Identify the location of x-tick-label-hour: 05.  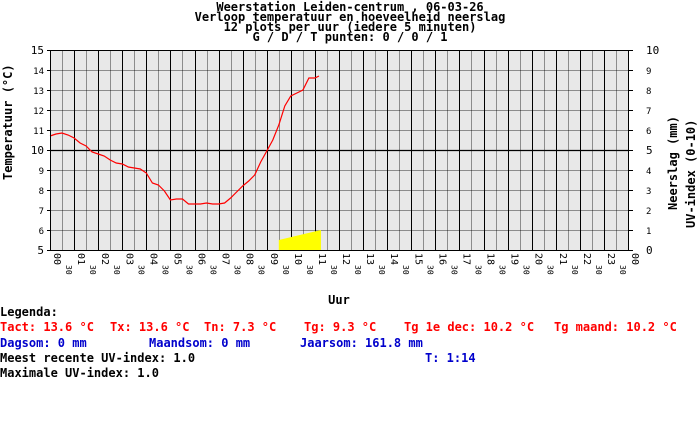
(176, 259).